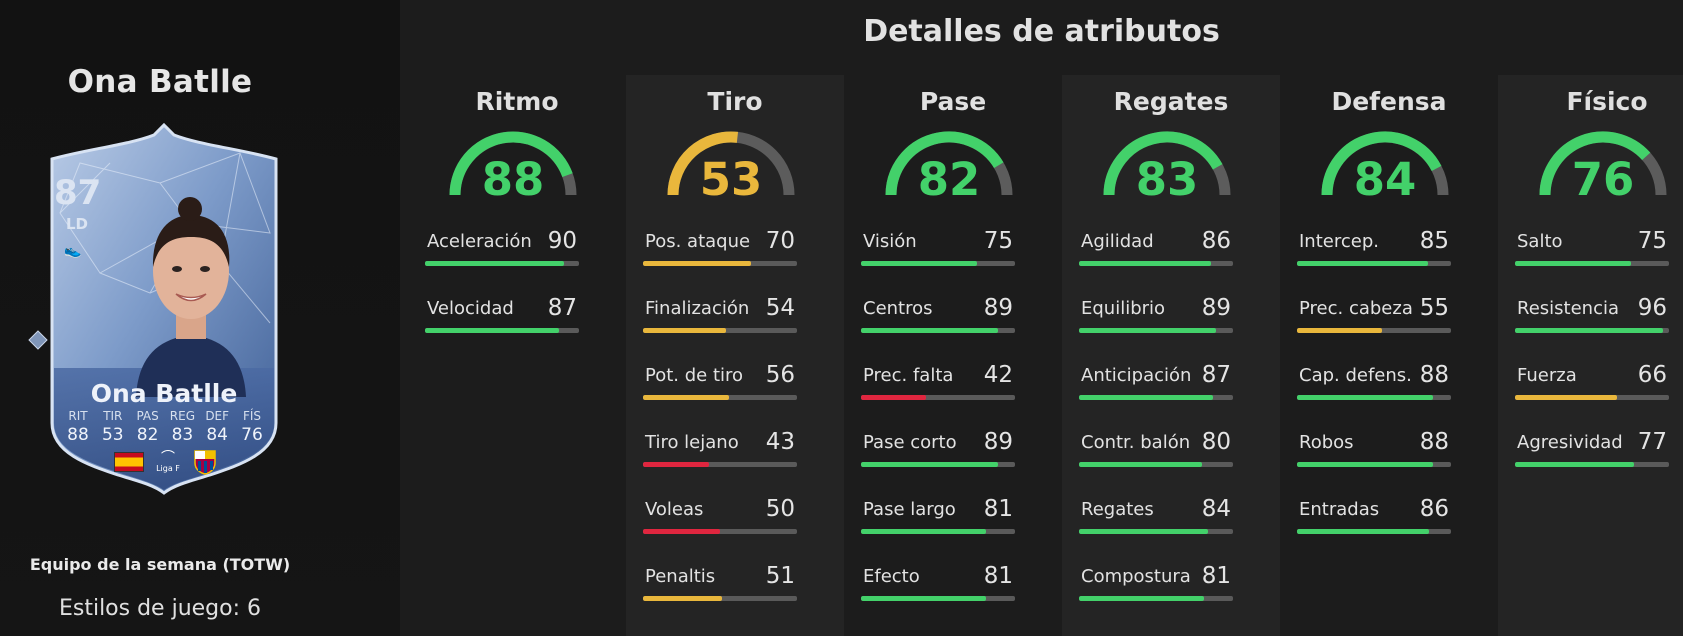  I want to click on attribute-row-pot-de-tiro: Pot. de tiro 56, so click(720, 385).